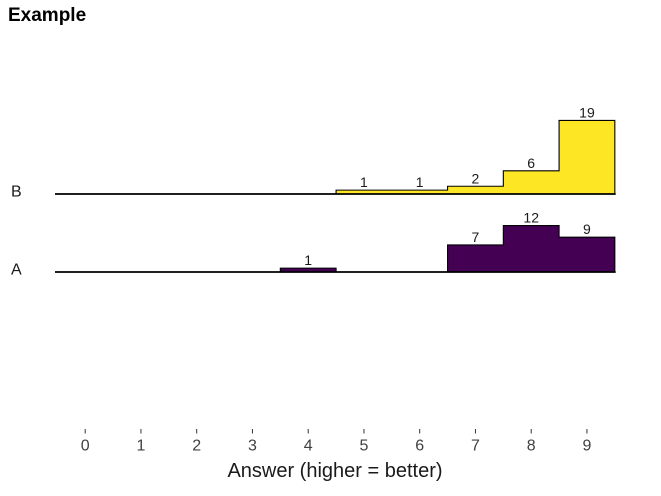 The image size is (661, 496). What do you see at coordinates (308, 446) in the screenshot?
I see `x-tick-label: 4` at bounding box center [308, 446].